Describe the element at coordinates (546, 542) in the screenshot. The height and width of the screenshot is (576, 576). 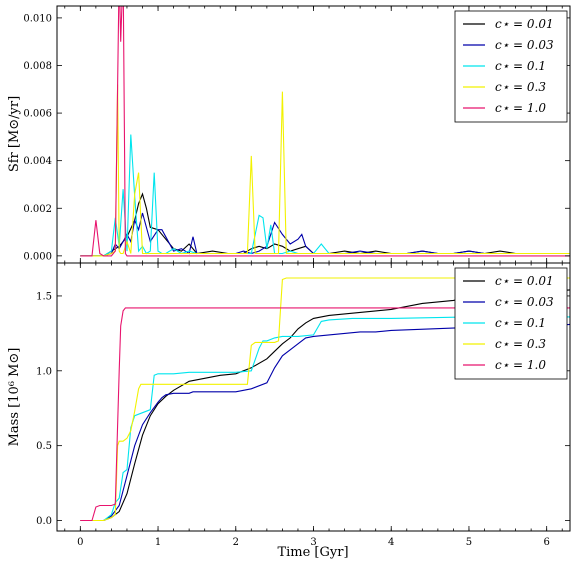
I see `mass-xtick-label: 6` at that location.